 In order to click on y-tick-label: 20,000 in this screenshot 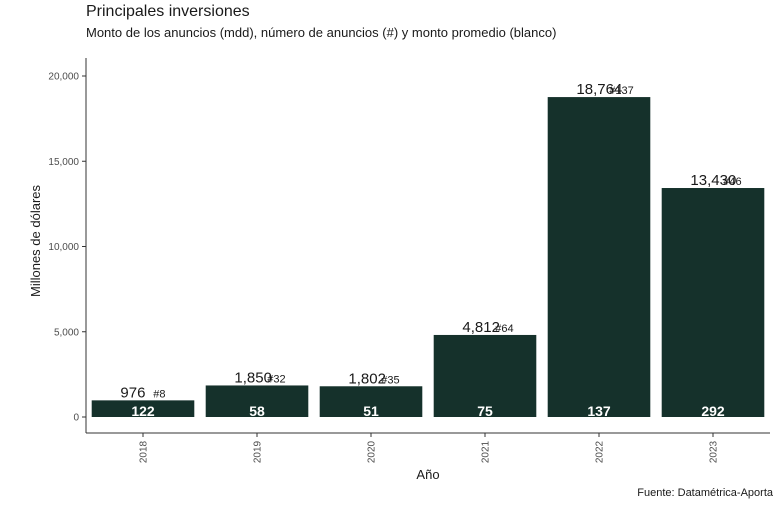, I will do `click(63, 77)`.